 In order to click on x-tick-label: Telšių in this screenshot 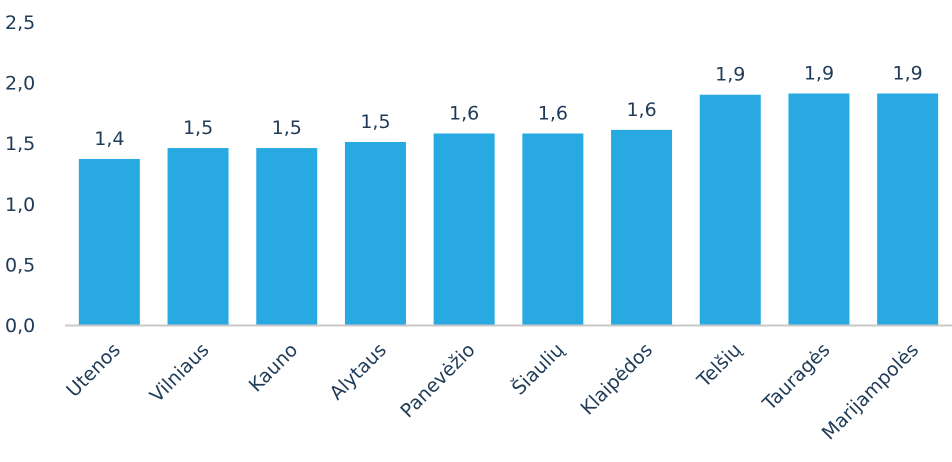, I will do `click(718, 365)`.